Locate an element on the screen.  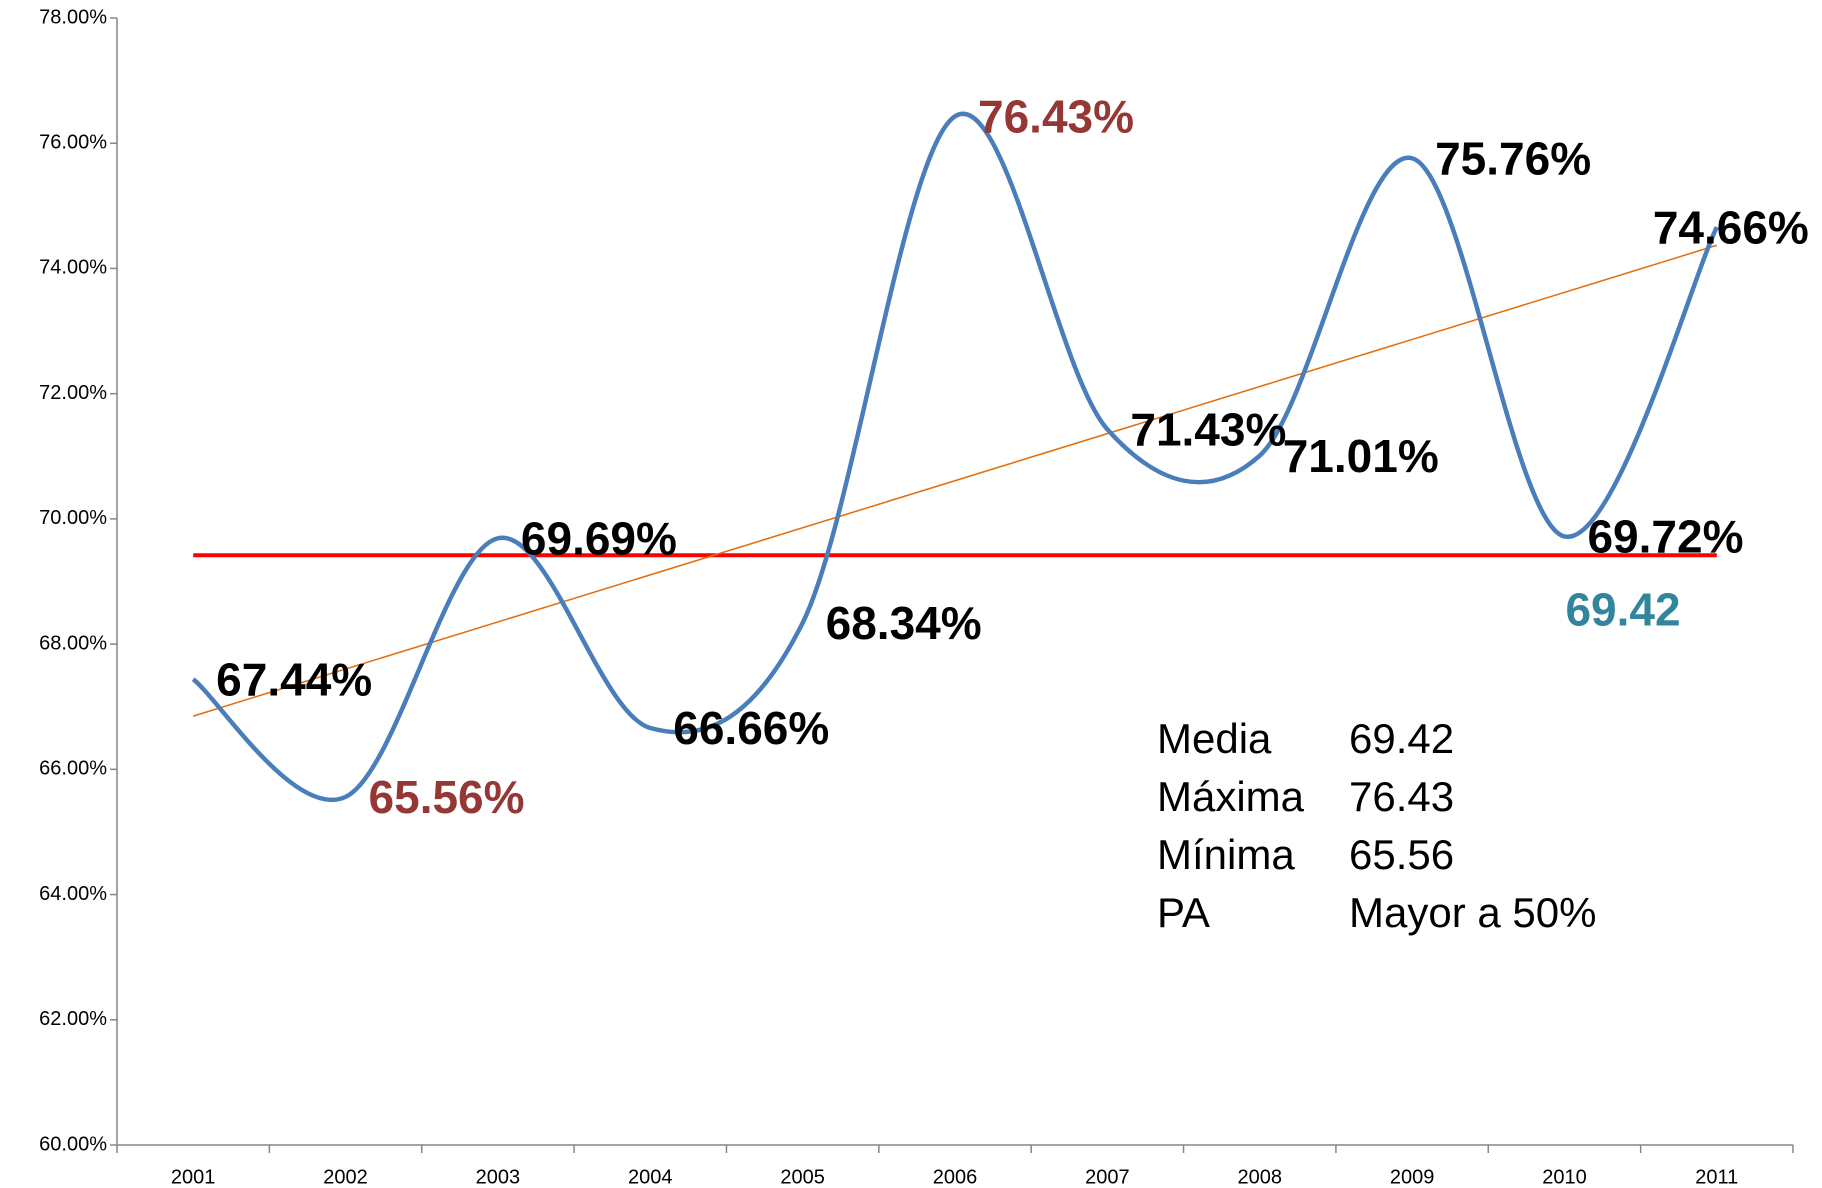
data-label: 74.66% is located at coordinates (1731, 227).